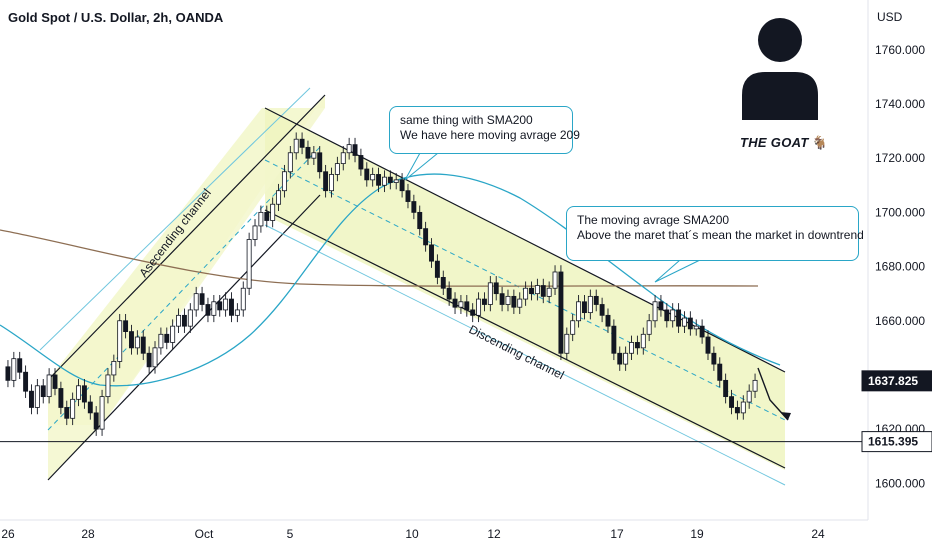  I want to click on price-tick-label: 1680.000, so click(900, 267).